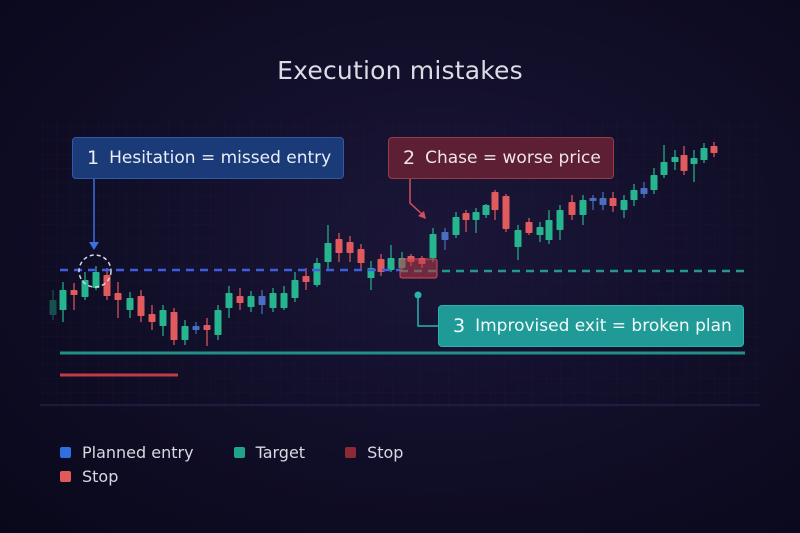  I want to click on callout-improvised-exit: 3 Improvised exit = broken plan, so click(591, 326).